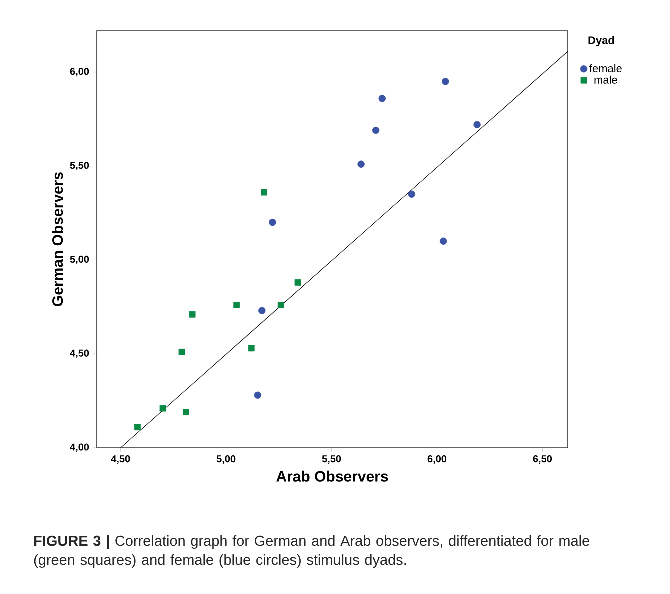 The image size is (670, 594). What do you see at coordinates (601, 41) in the screenshot?
I see `legend-title: Dyad` at bounding box center [601, 41].